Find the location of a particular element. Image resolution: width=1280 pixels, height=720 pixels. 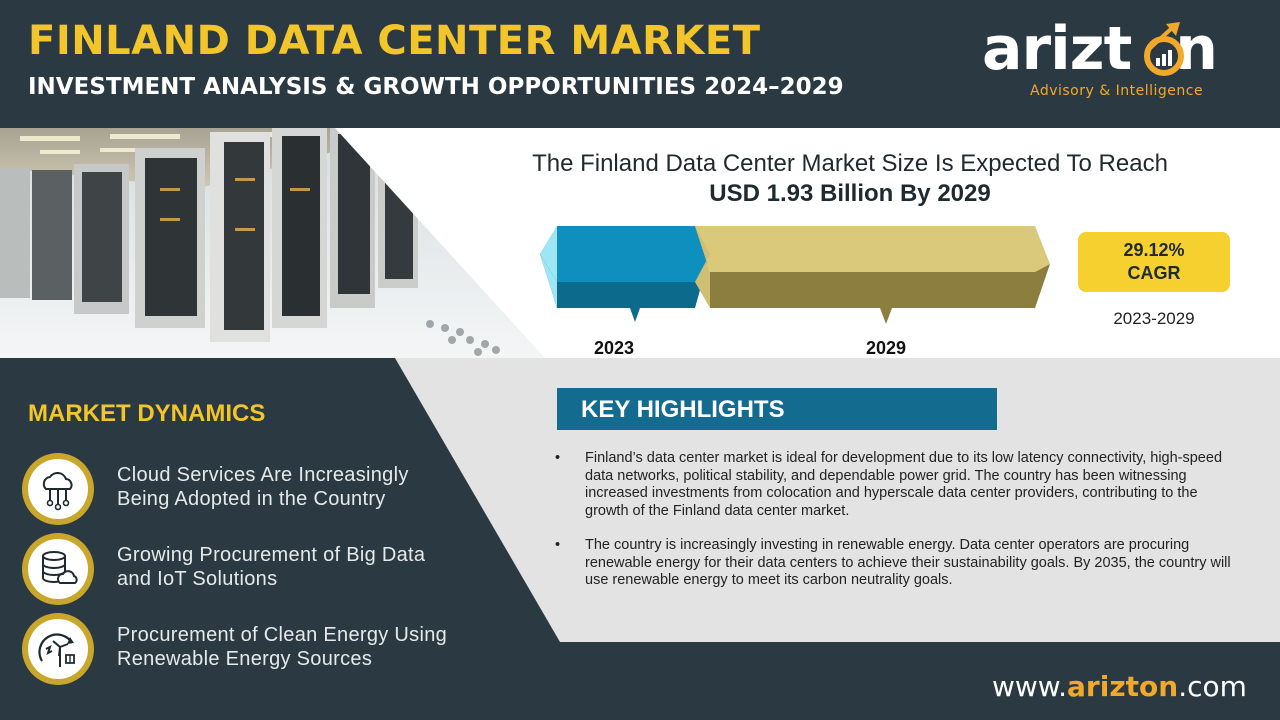

end-year-label: 2029 is located at coordinates (886, 348).